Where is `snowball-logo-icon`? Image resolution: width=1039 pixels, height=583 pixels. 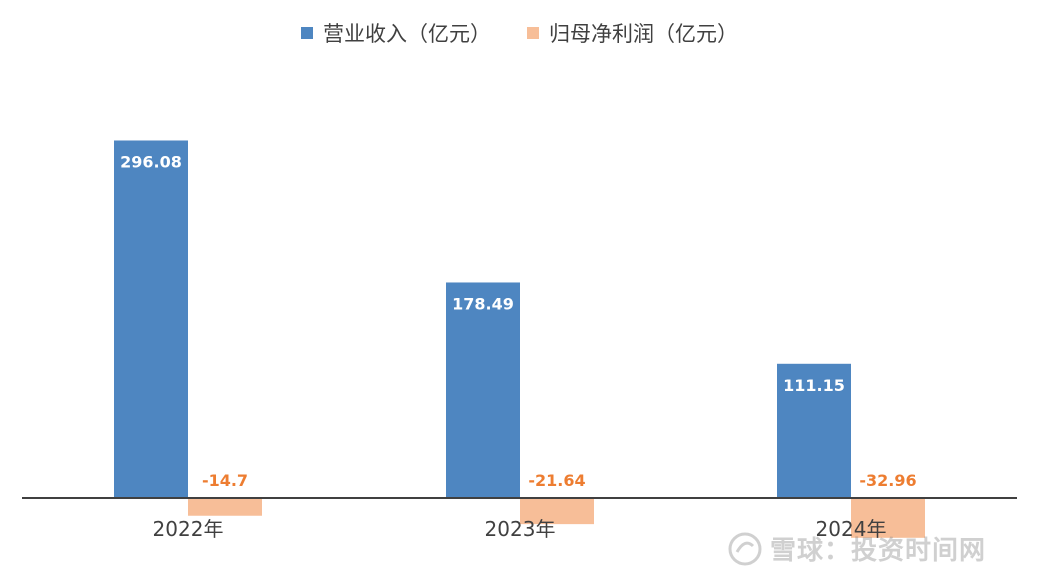
snowball-logo-icon is located at coordinates (745, 548).